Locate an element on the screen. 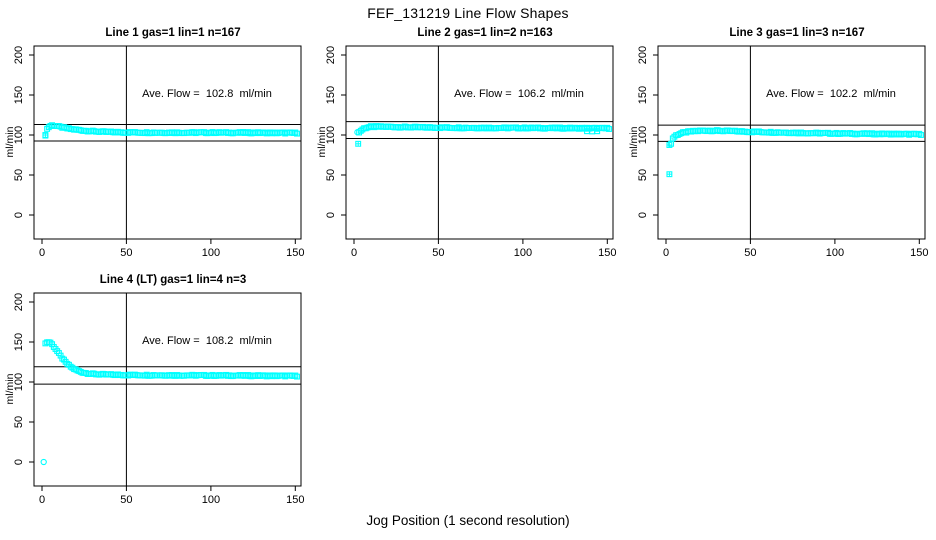  plot-line-1: 0 50 100 150 0 50 100 150 200 is located at coordinates (158, 152).